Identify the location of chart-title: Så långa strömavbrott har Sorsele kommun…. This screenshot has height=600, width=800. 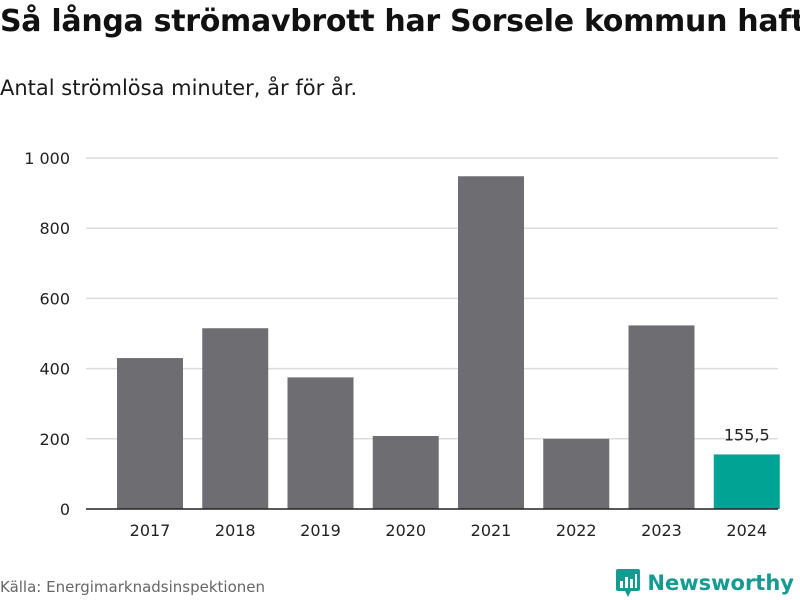
(400, 21).